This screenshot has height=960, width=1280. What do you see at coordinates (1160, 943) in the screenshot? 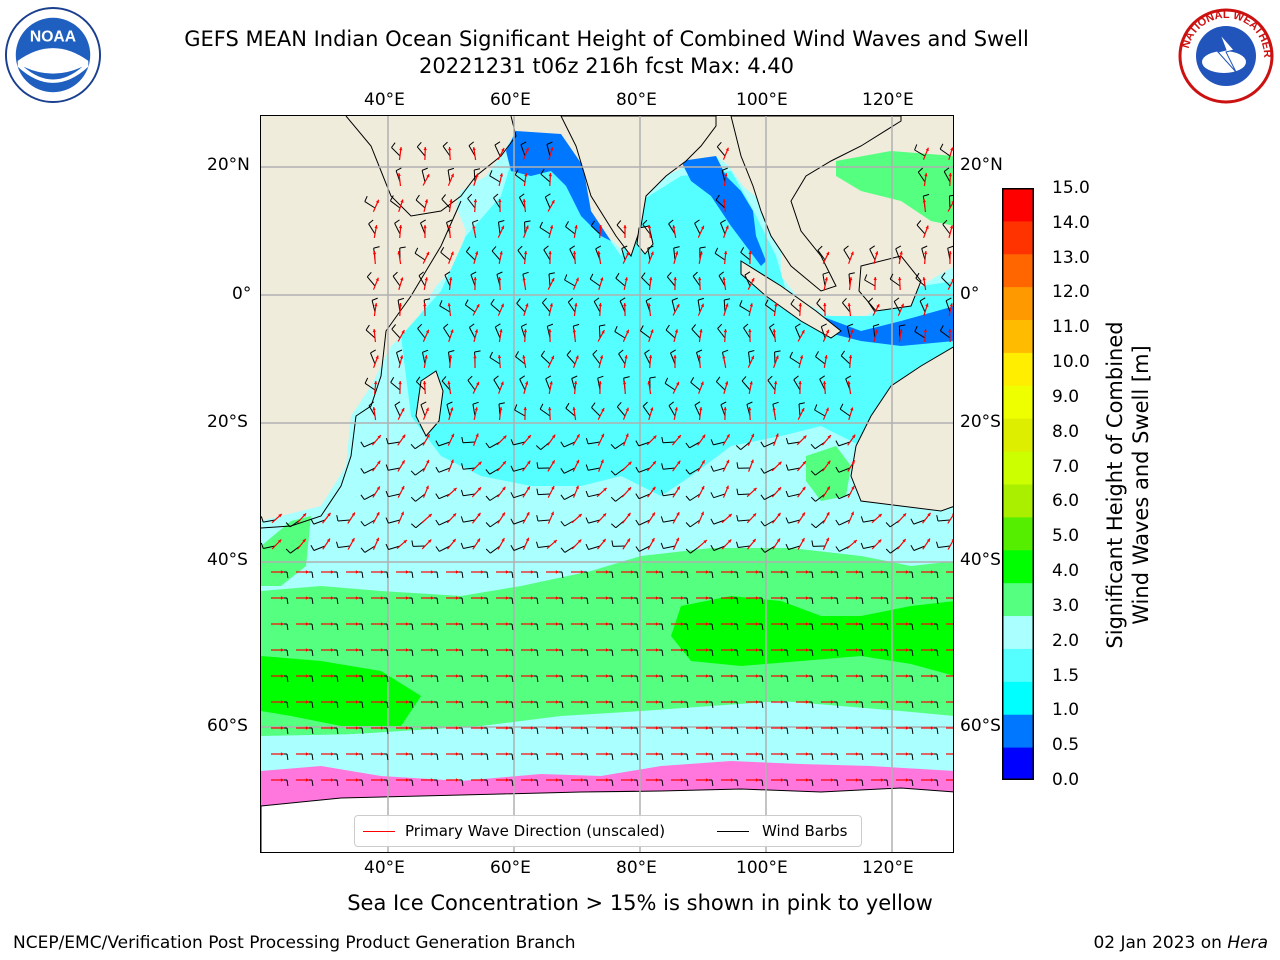
I see `footer-date-text: 02 Jan 2023 on` at bounding box center [1160, 943].